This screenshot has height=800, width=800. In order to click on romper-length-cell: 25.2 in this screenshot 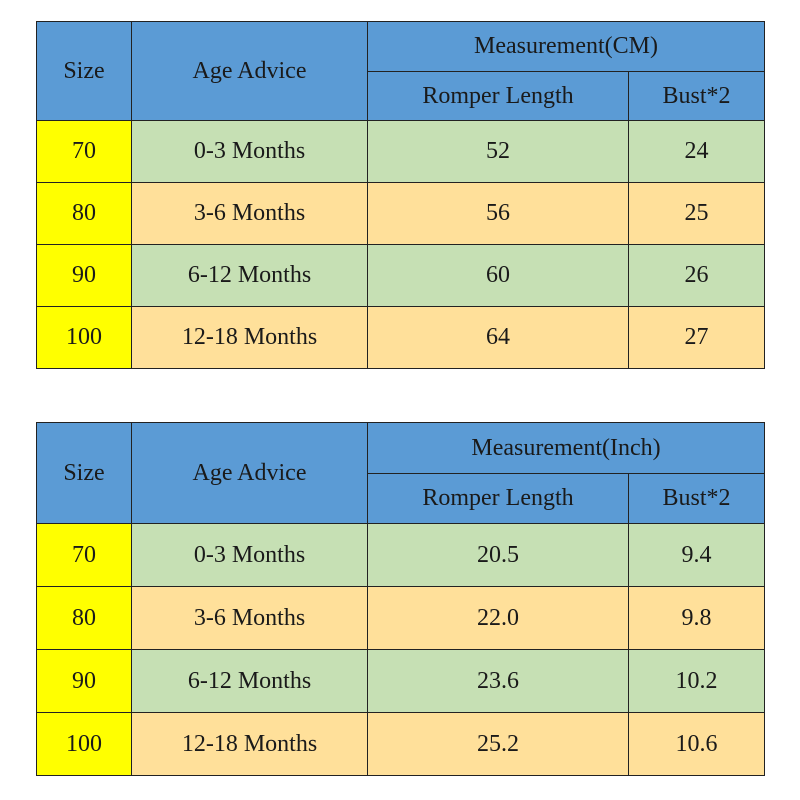, I will do `click(498, 744)`.